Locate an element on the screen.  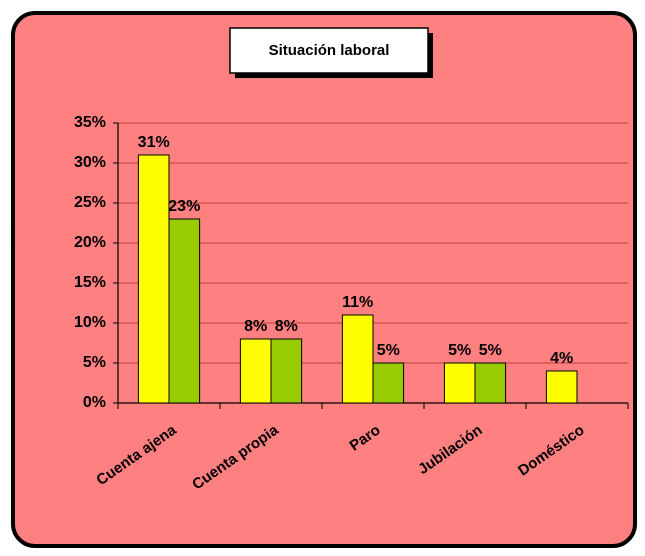
data-label: 4% is located at coordinates (561, 358).